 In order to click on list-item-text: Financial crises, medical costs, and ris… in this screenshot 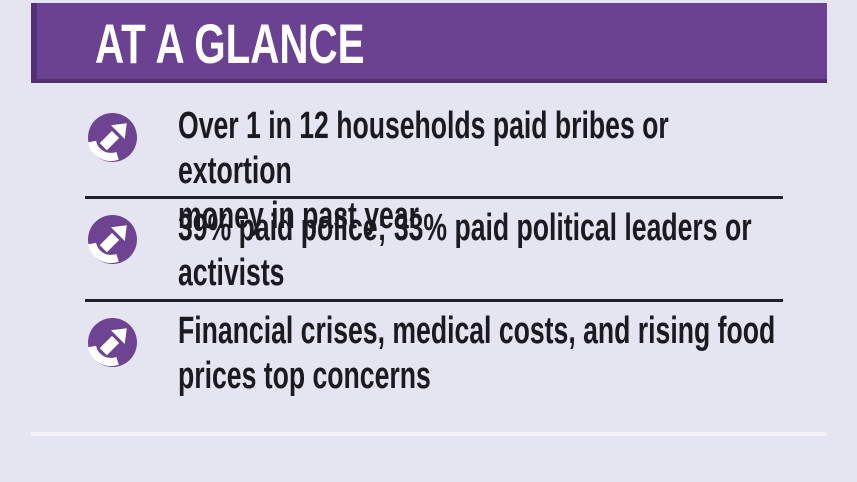, I will do `click(477, 353)`.